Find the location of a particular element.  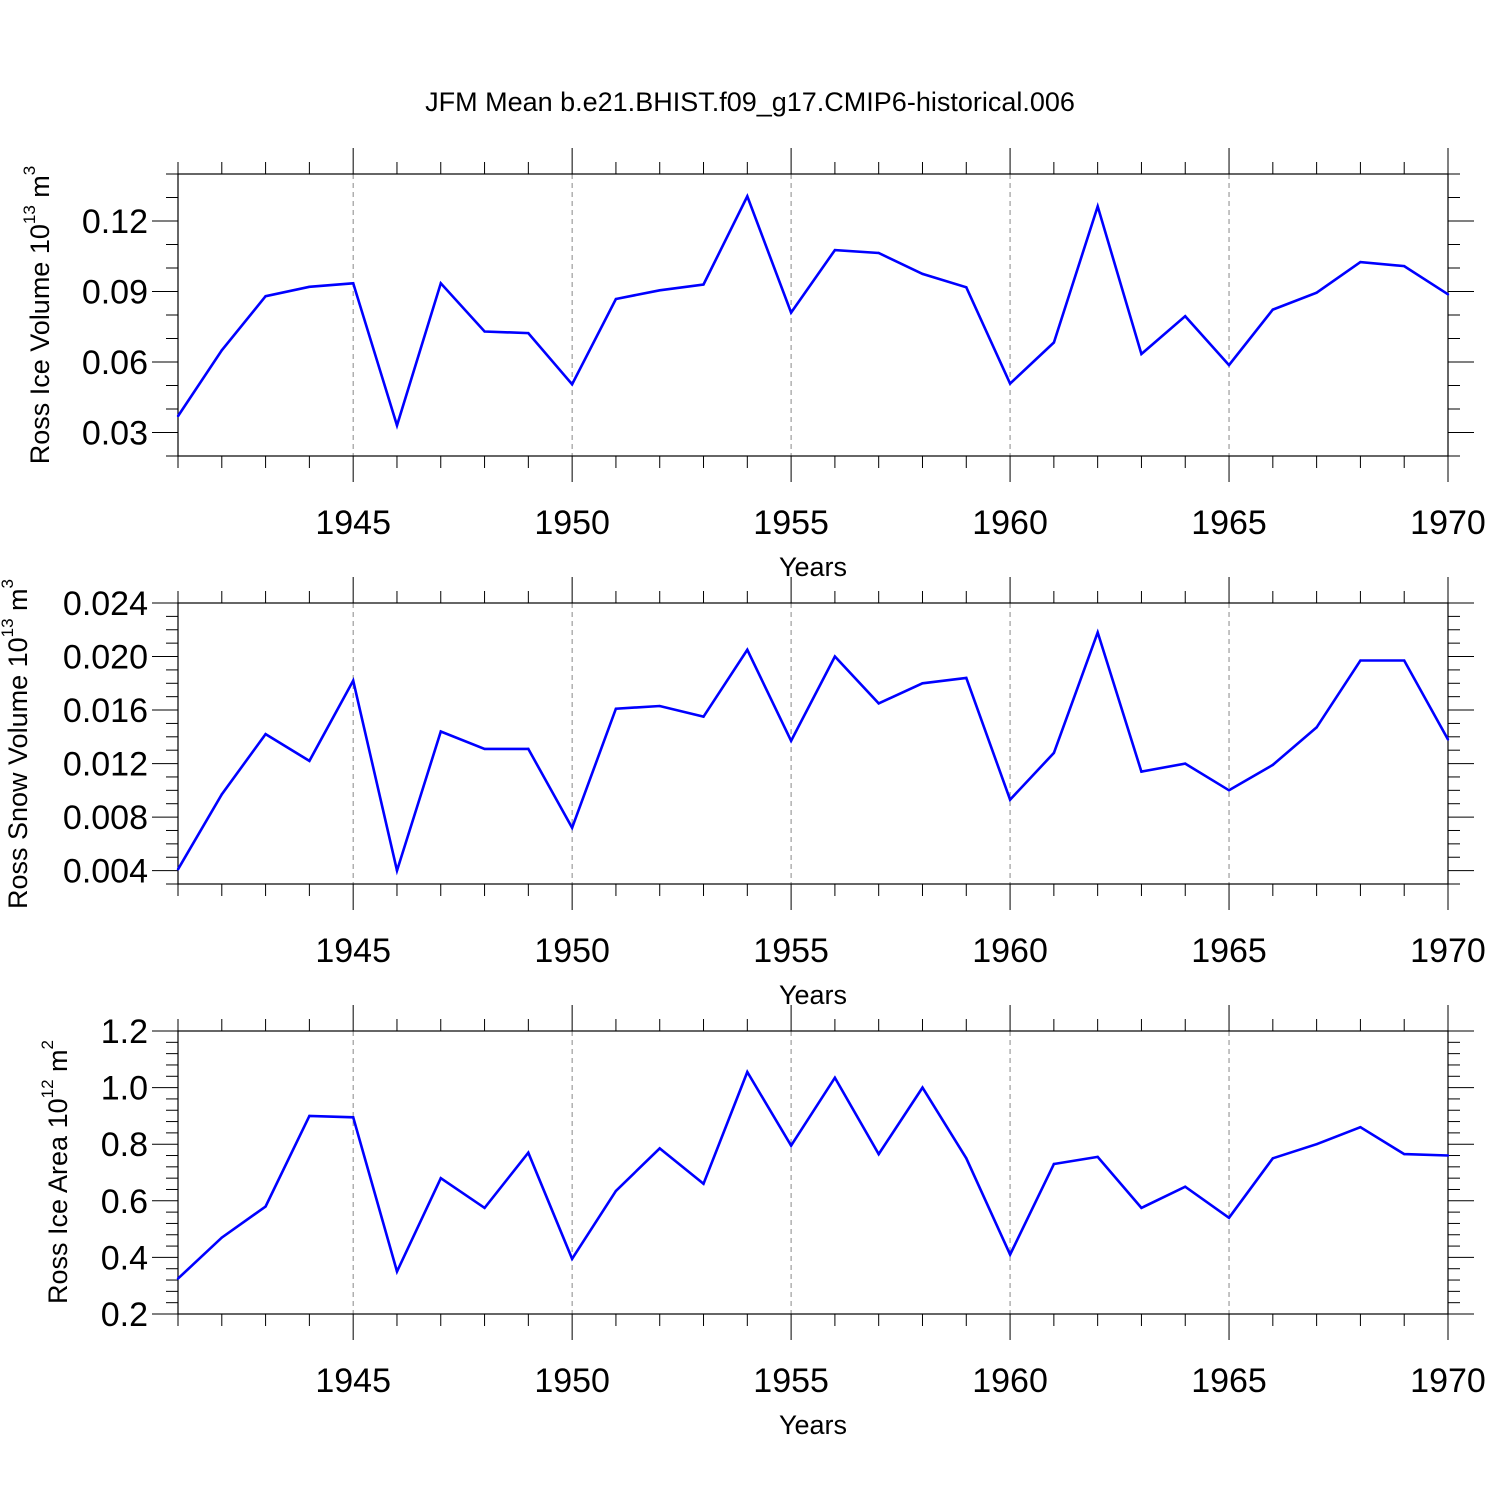

y-axis-title: Ross Snow Volume 1013 m3 is located at coordinates (16, 744).